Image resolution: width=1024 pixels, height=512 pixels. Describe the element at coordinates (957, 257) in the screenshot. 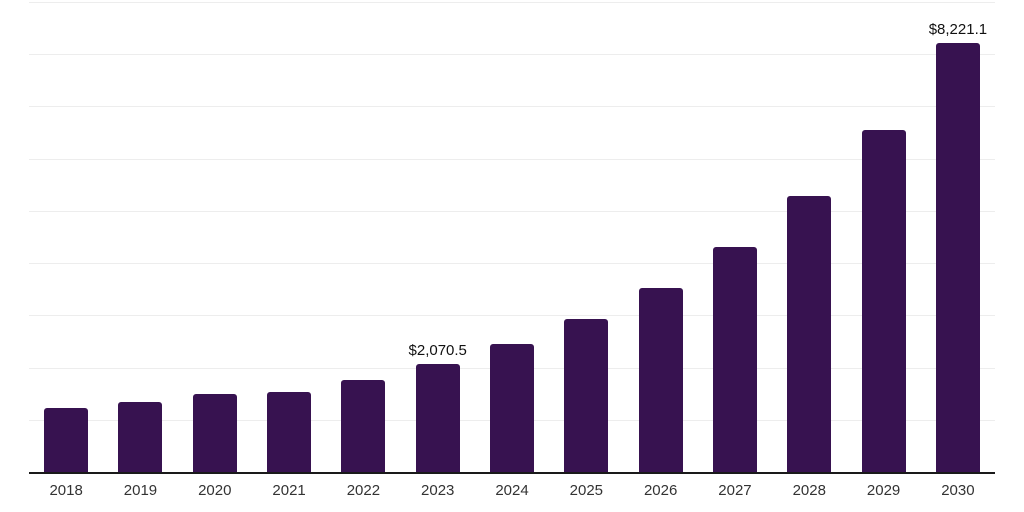

I see `bar-2030` at that location.